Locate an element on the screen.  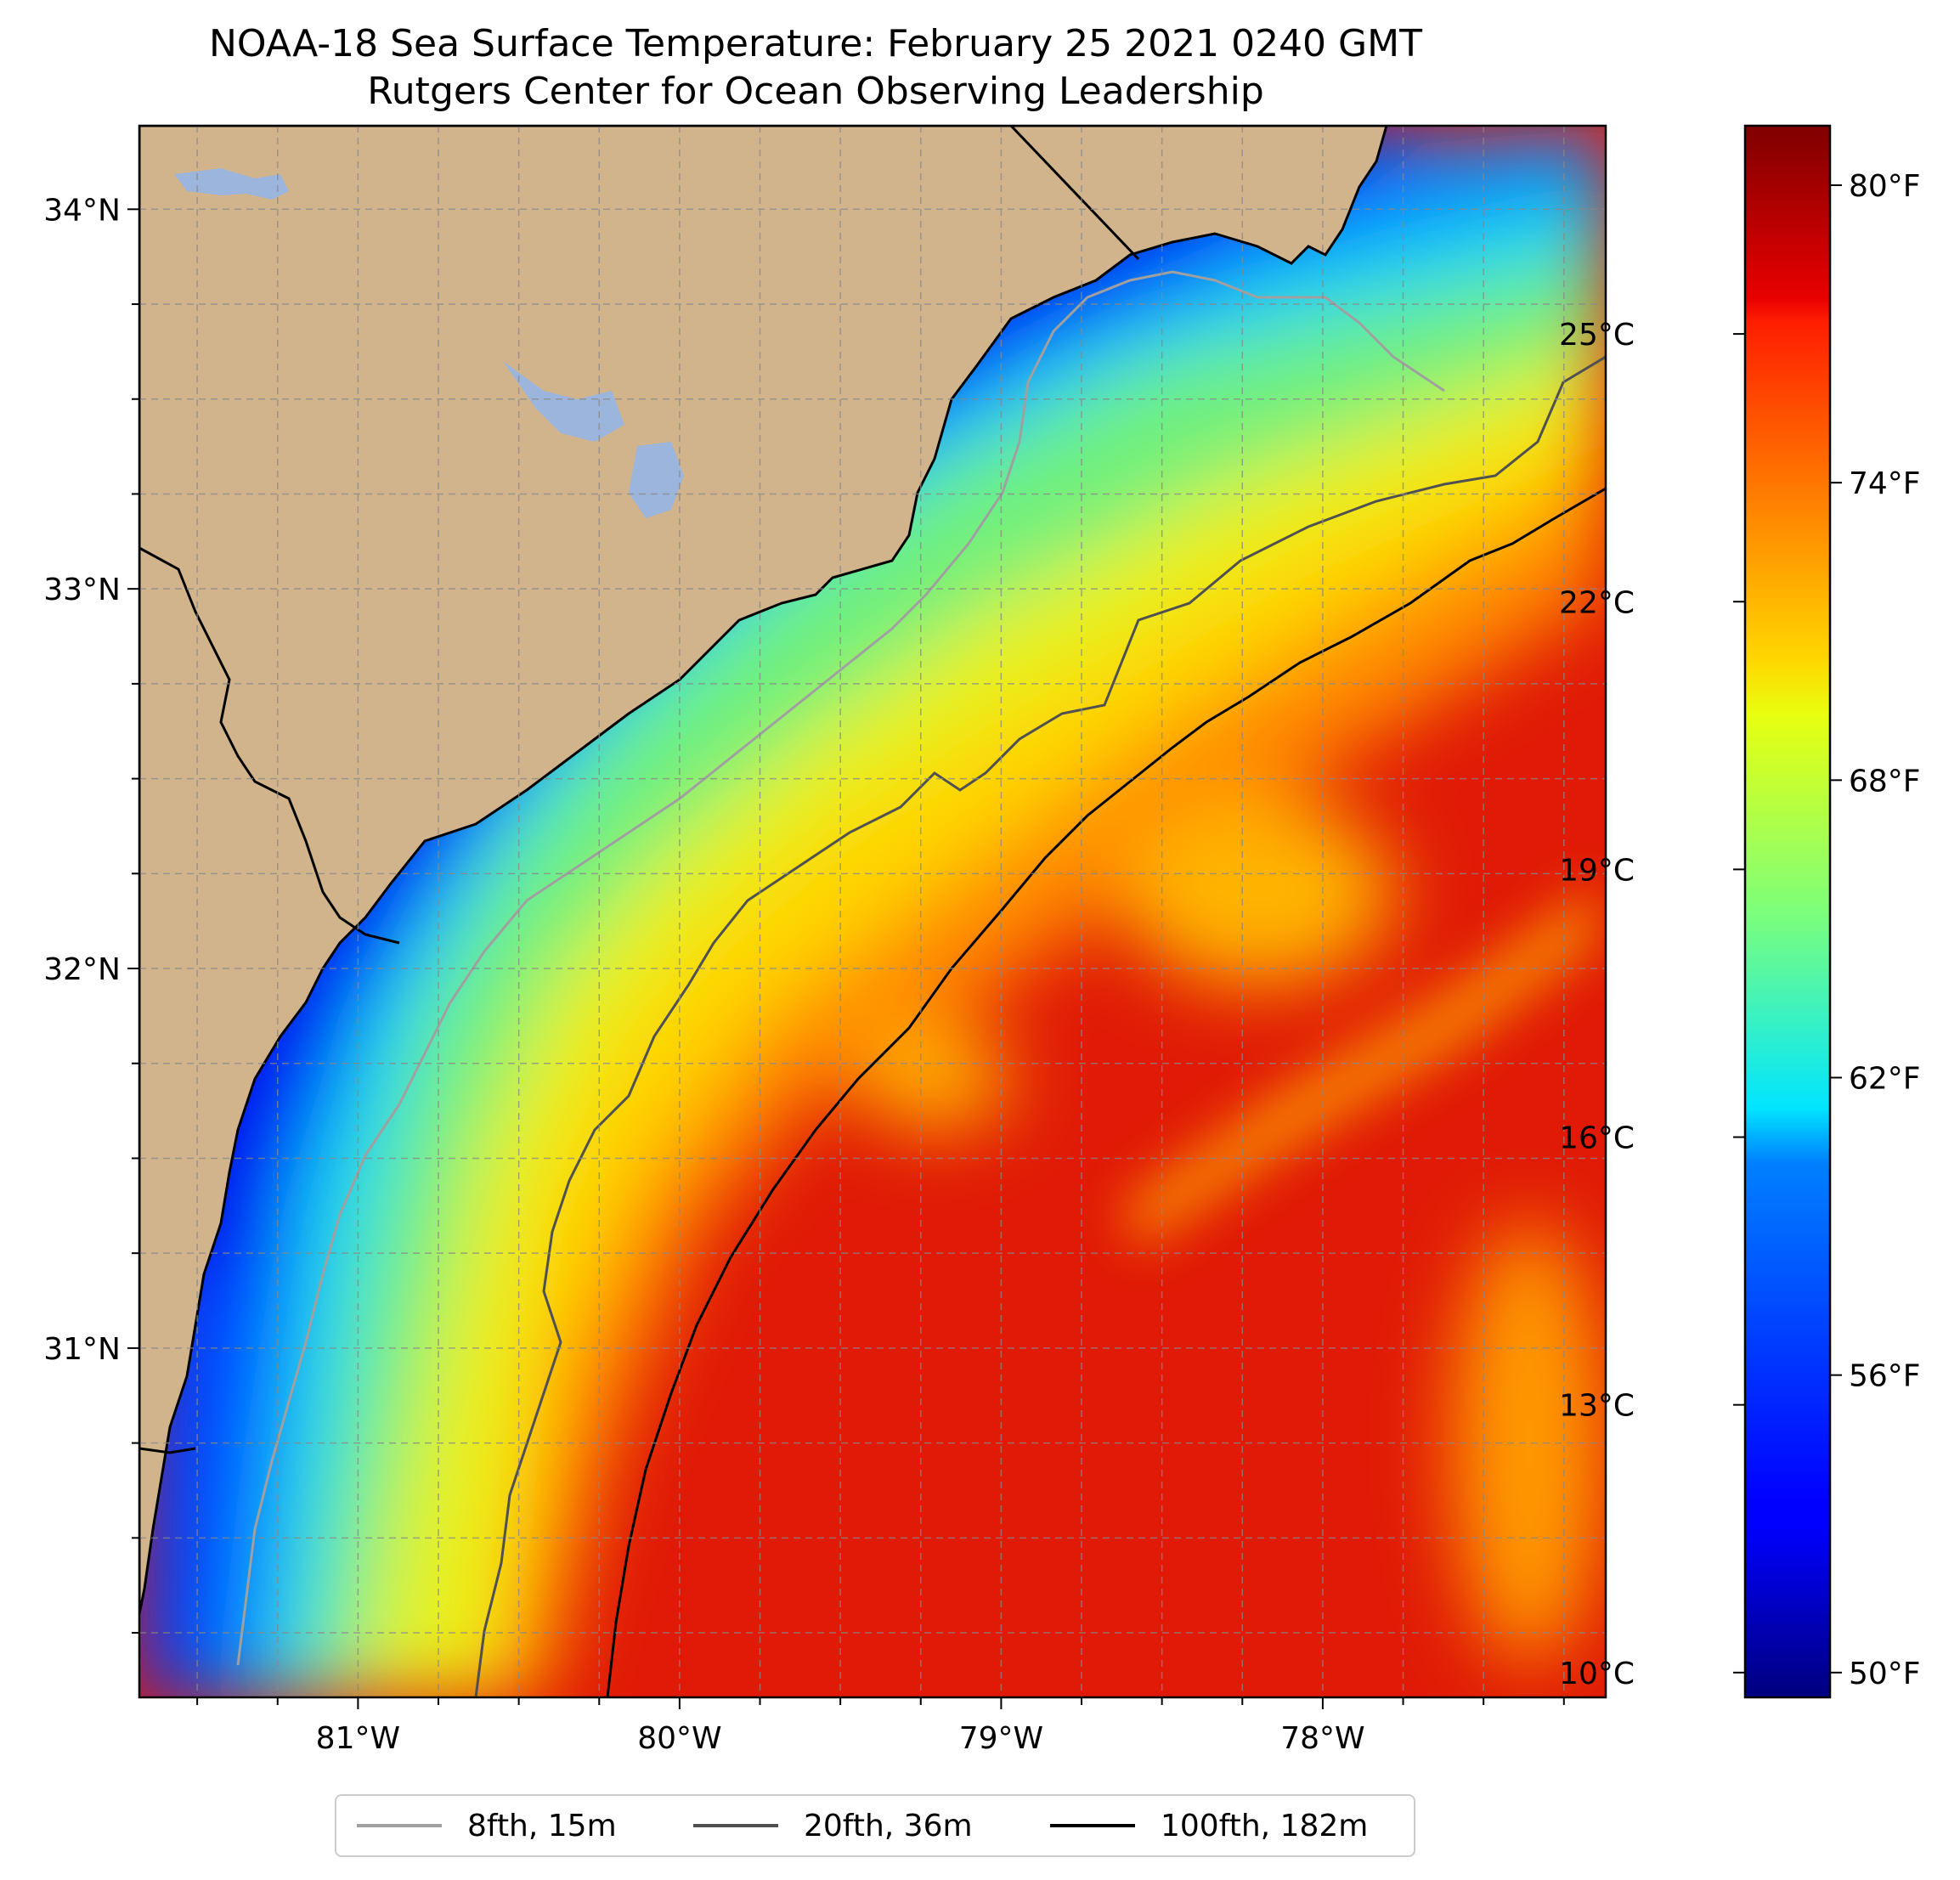
x-tick-label: 78°W is located at coordinates (1322, 1739).